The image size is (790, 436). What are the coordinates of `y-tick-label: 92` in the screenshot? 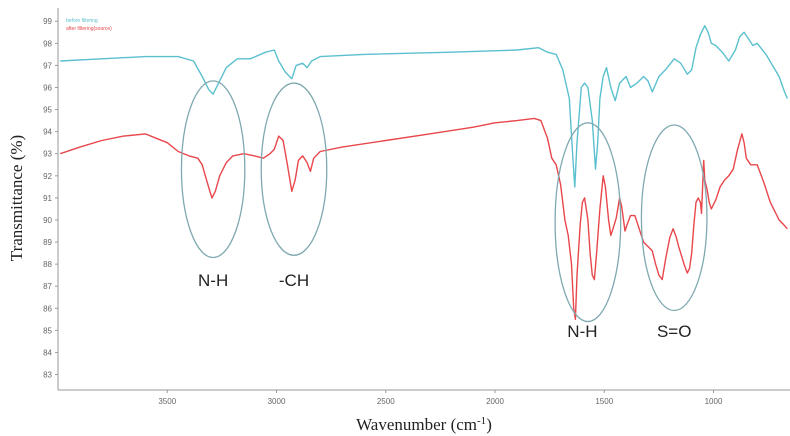 It's located at (47, 176).